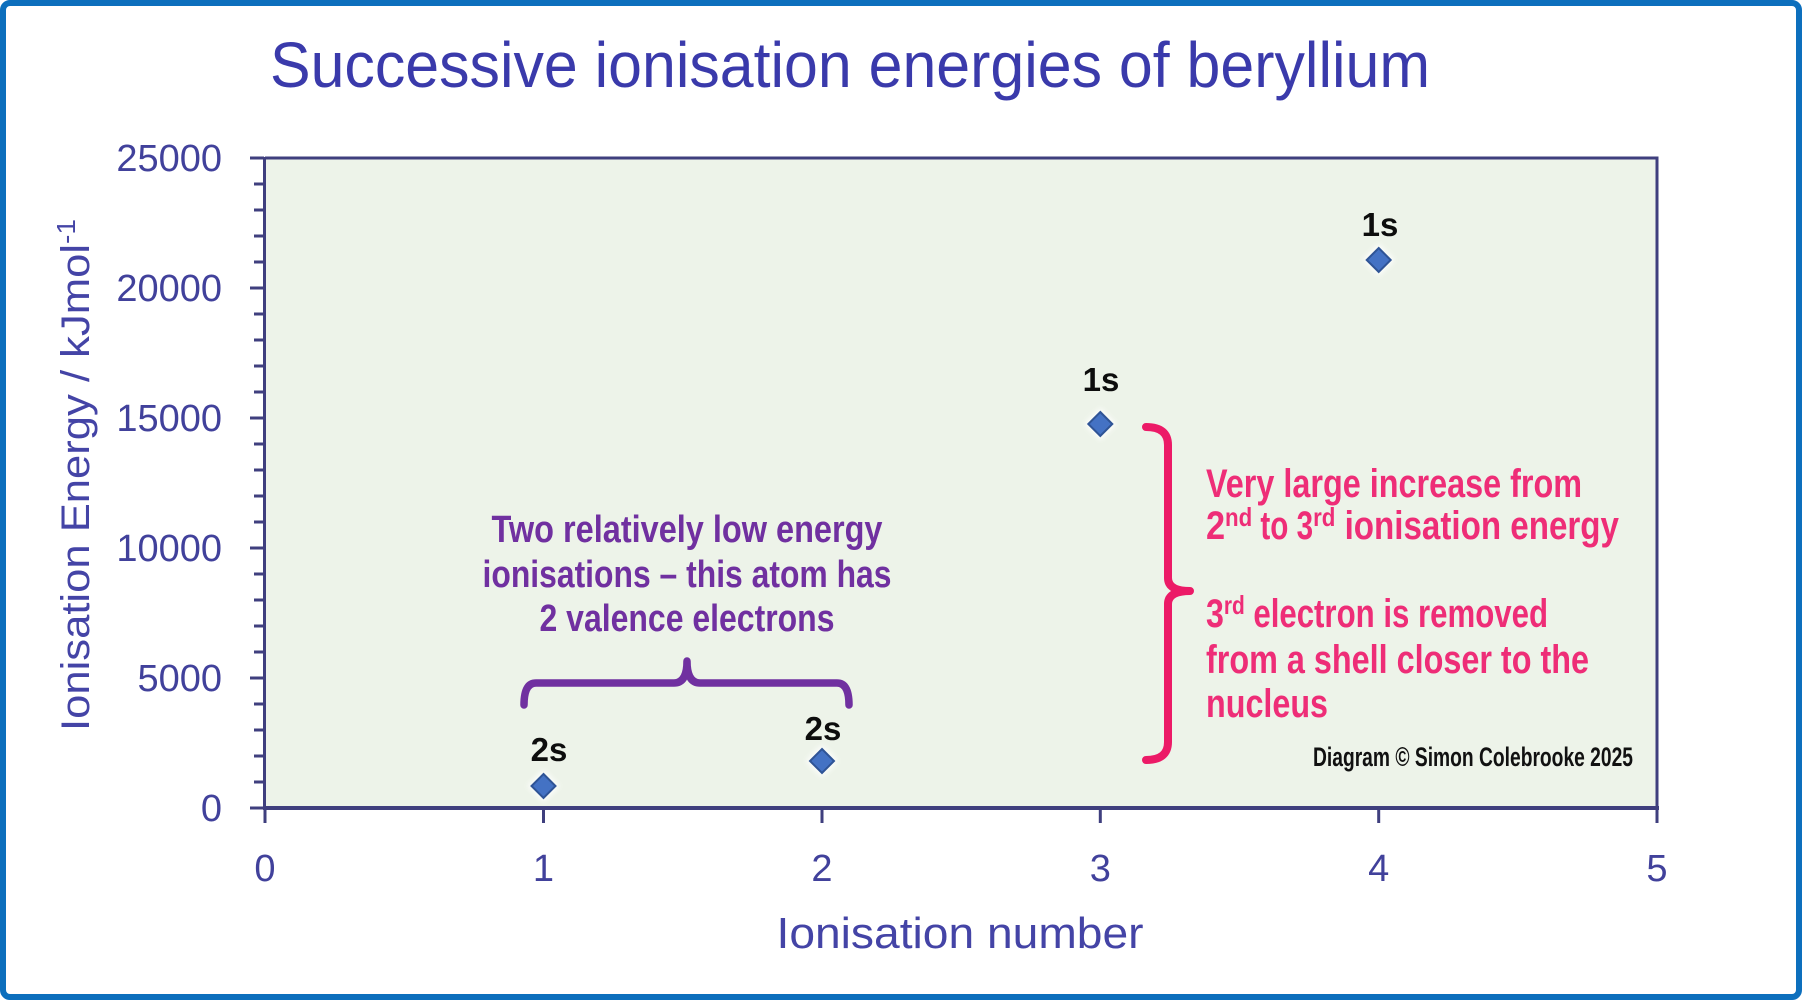 This screenshot has height=1000, width=1802. Describe the element at coordinates (169, 159) in the screenshot. I see `svg-text: 25000` at that location.